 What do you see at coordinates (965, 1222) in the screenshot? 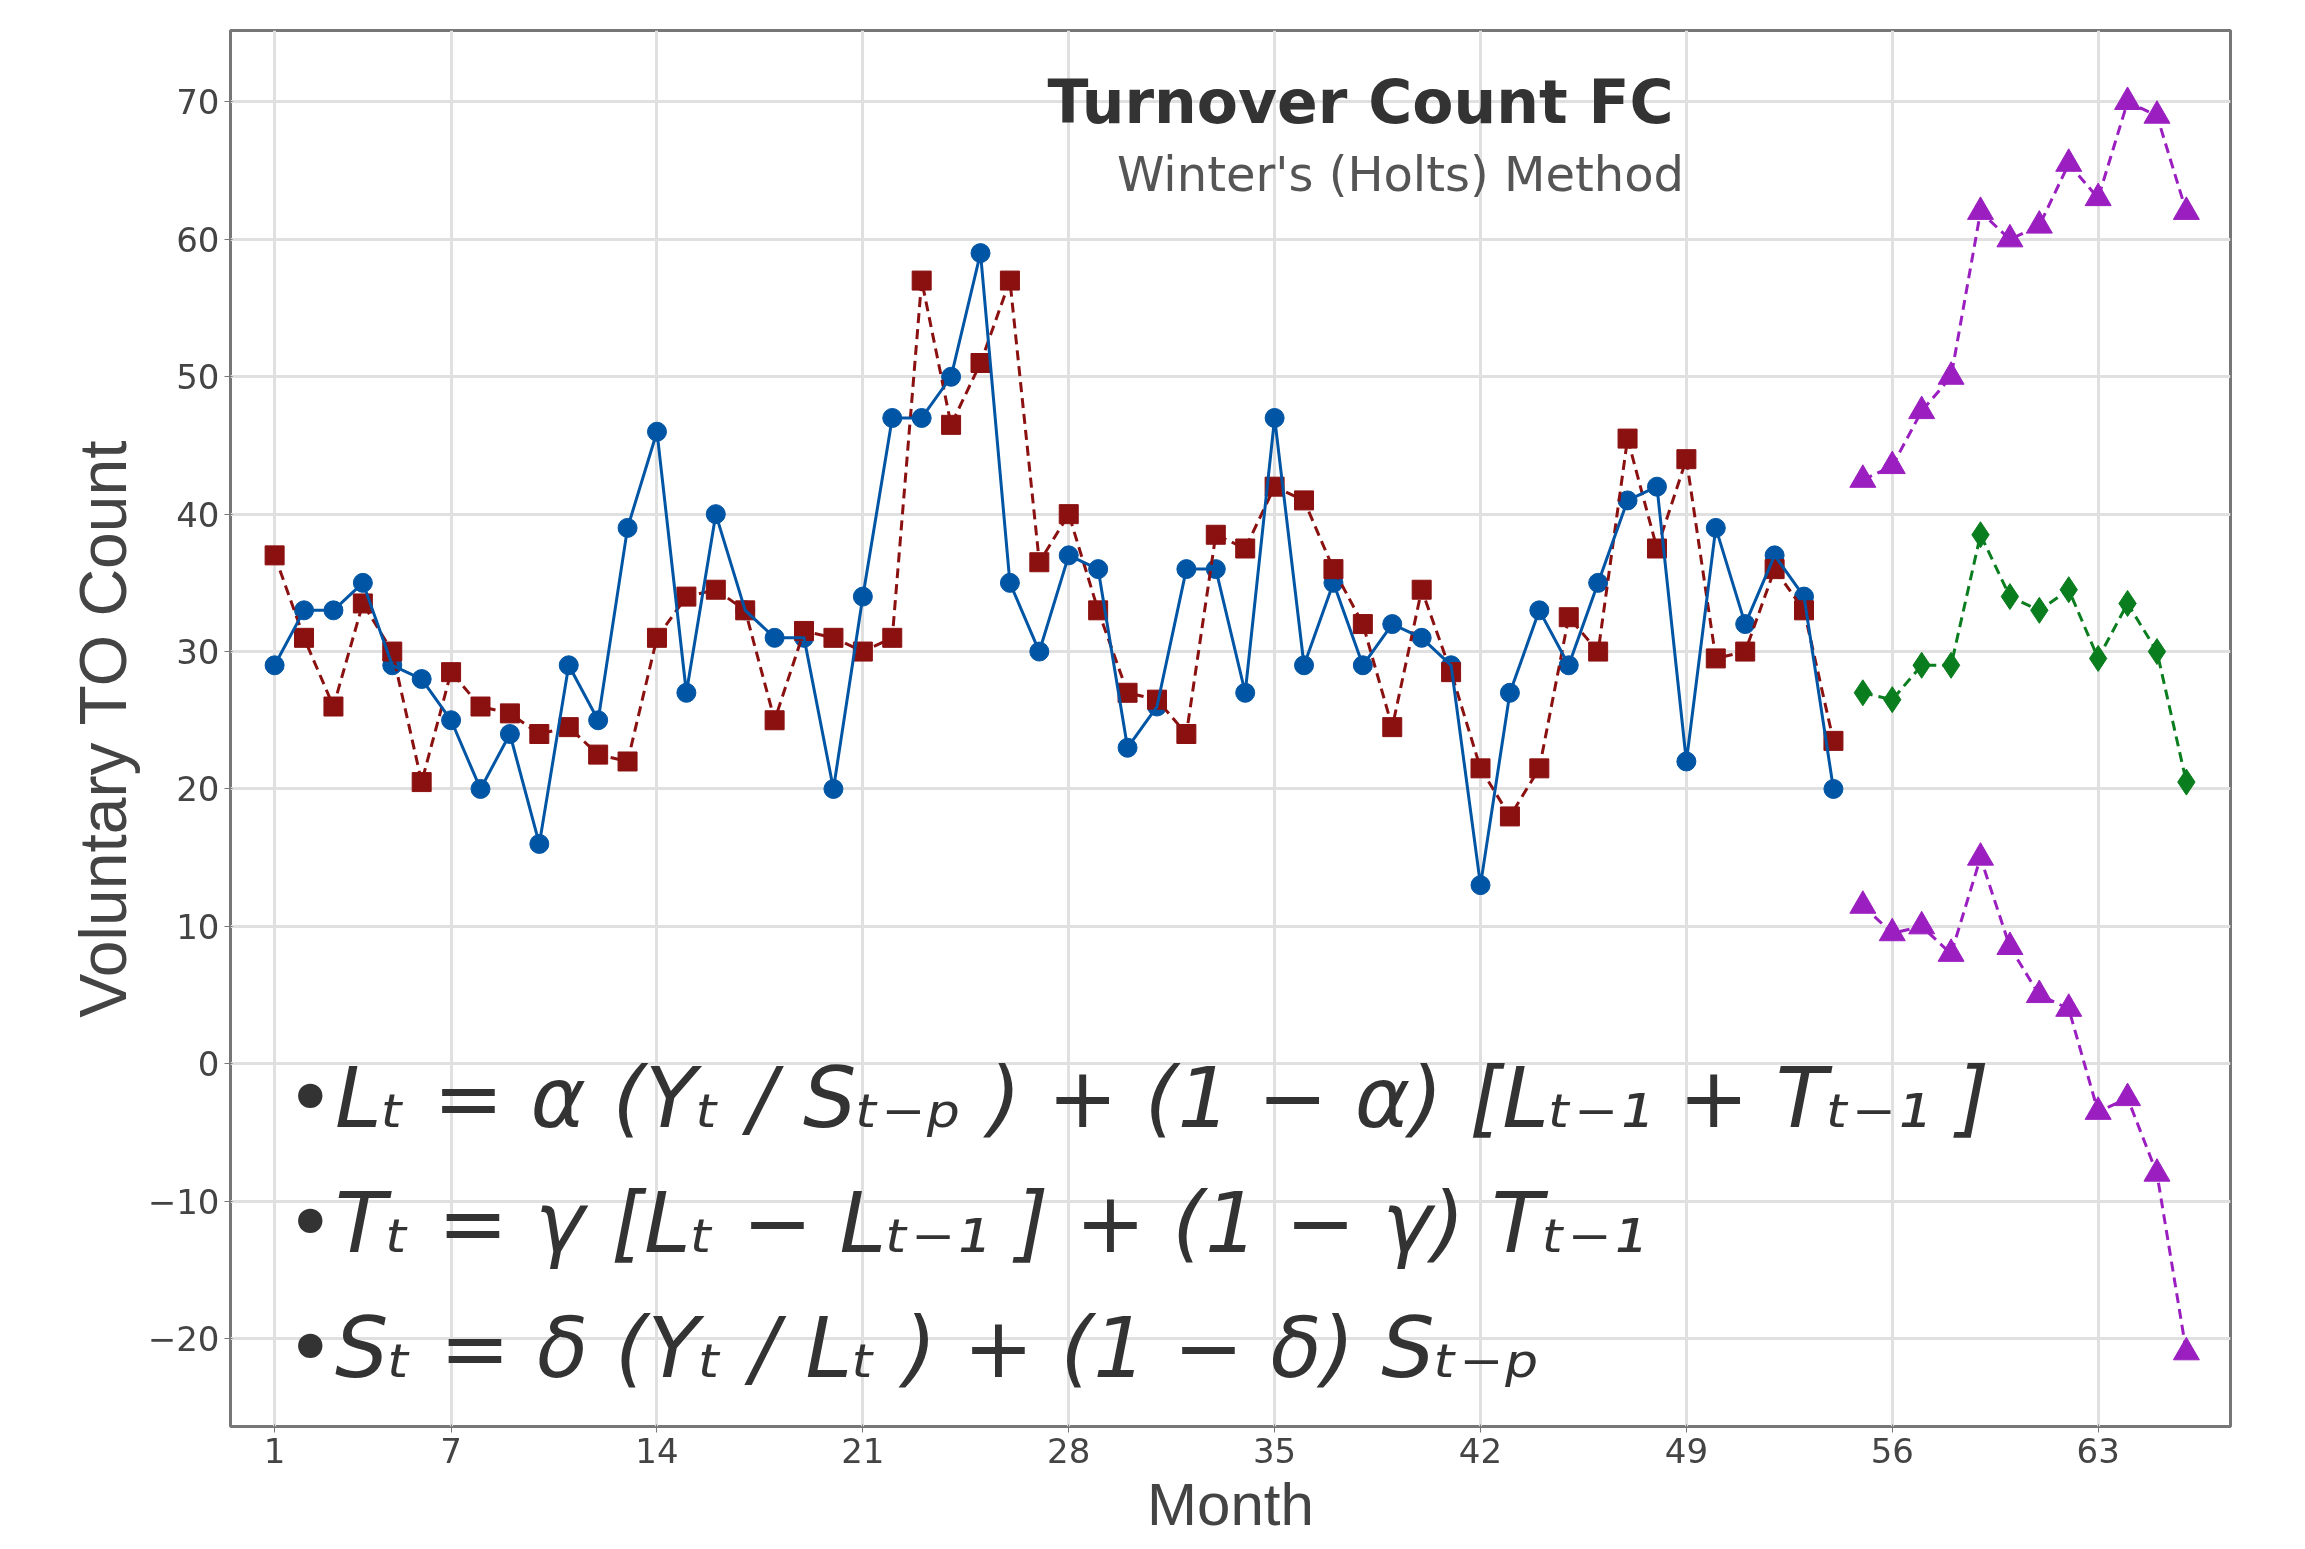
I see `annotation: •Tₜ = γ [Lₜ − Lₜ₋₁ ] + (1 − γ) Tₜ₋₁` at bounding box center [965, 1222].